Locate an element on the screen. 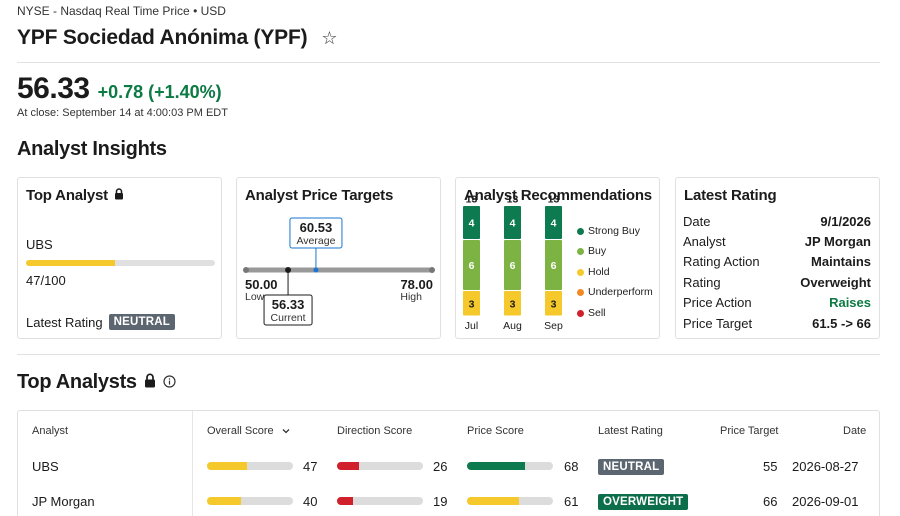 This screenshot has height=516, width=900. col-header-overall-score: Overall Score is located at coordinates (248, 431).